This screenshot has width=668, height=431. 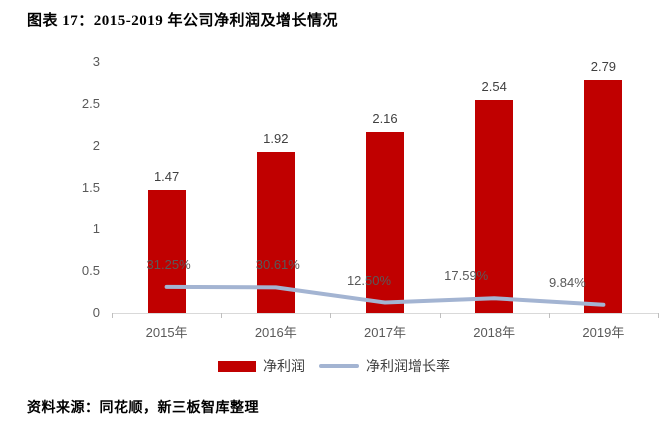 What do you see at coordinates (339, 366) in the screenshot?
I see `legend-line-swatch` at bounding box center [339, 366].